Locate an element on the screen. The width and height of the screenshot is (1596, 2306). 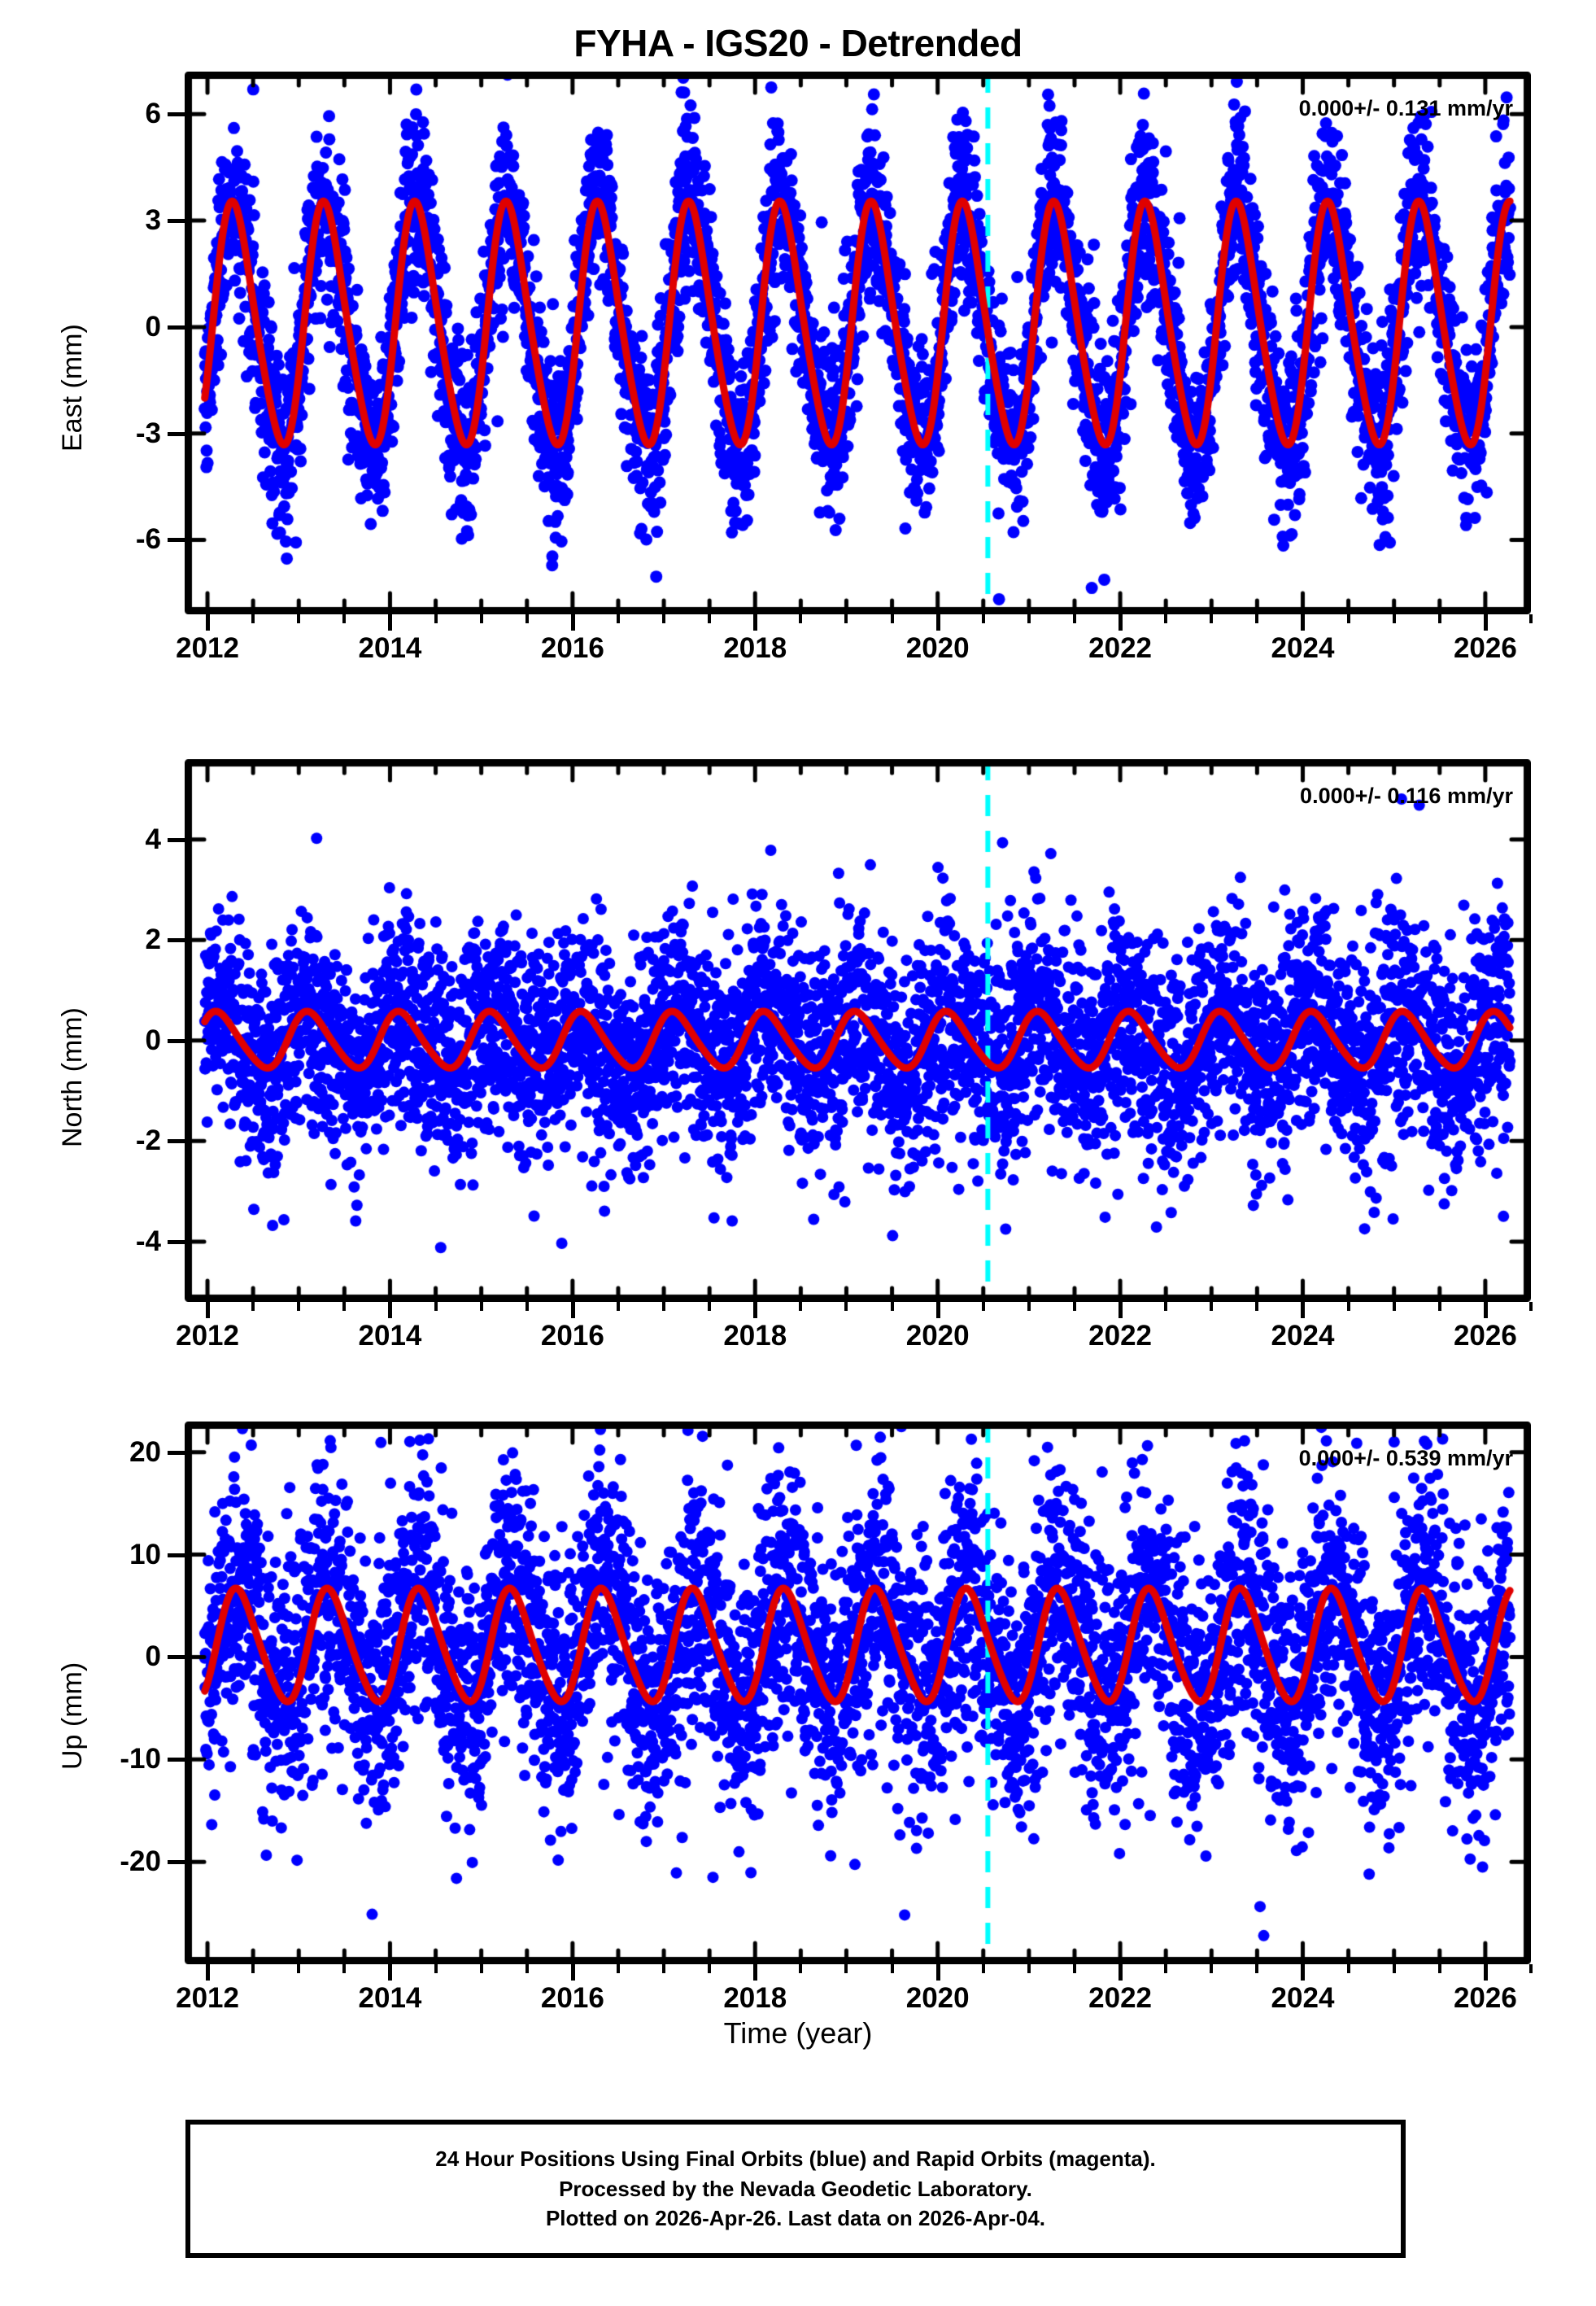
ytick-label: -20 is located at coordinates (140, 1861).